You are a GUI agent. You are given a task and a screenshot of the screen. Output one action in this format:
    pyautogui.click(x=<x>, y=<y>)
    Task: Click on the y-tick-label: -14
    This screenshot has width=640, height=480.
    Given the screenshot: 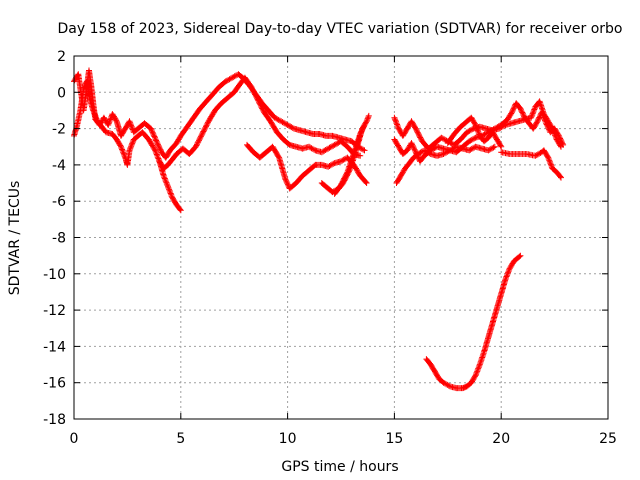 What is the action you would take?
    pyautogui.click(x=54, y=347)
    